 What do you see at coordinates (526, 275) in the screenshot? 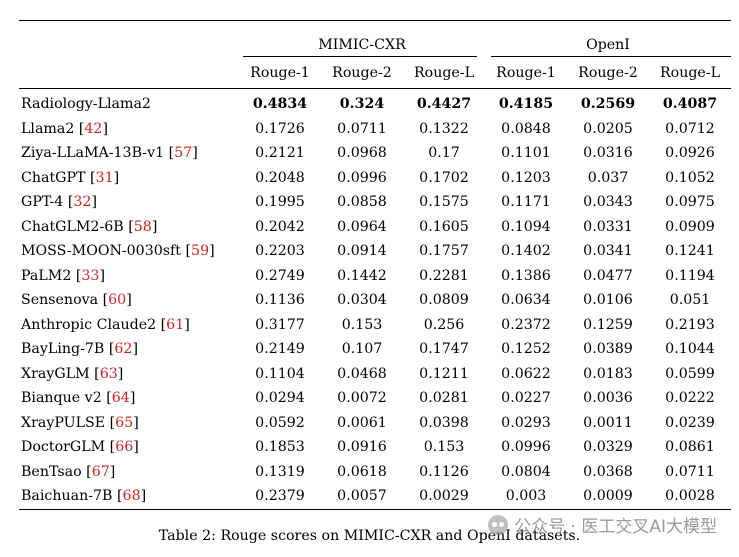
I see `score-cell-openi-rouge-1: 0.1386` at bounding box center [526, 275].